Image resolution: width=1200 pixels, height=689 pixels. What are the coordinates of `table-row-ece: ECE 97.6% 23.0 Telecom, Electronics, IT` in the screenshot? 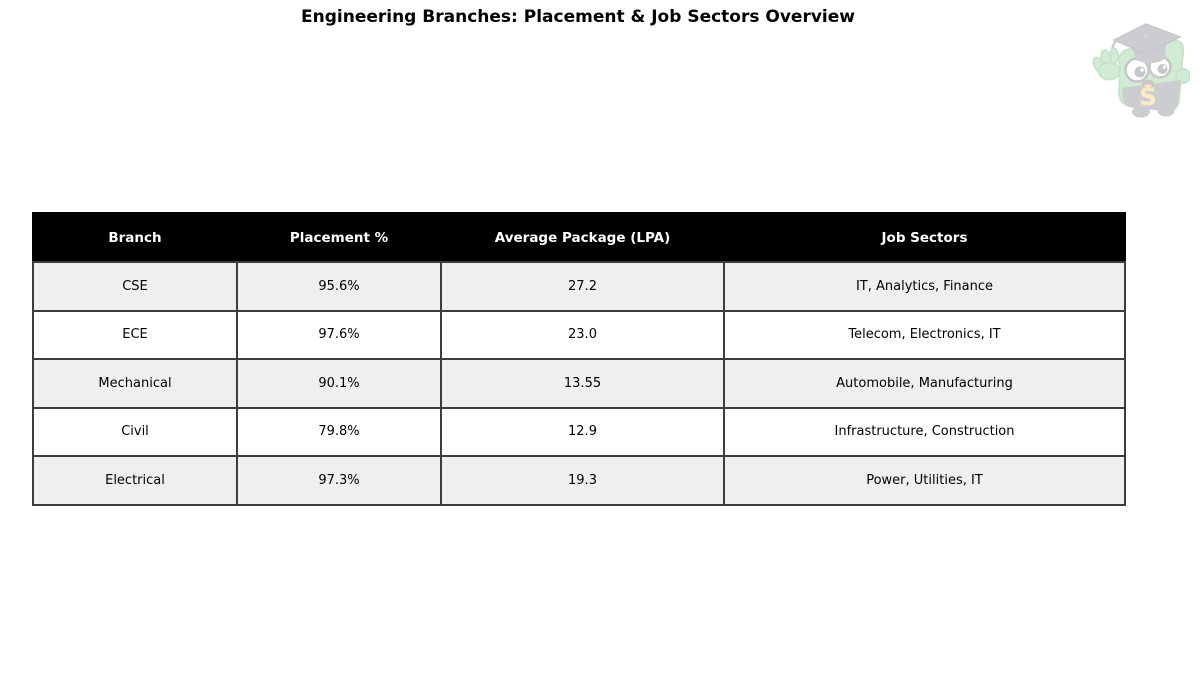 It's located at (579, 334).